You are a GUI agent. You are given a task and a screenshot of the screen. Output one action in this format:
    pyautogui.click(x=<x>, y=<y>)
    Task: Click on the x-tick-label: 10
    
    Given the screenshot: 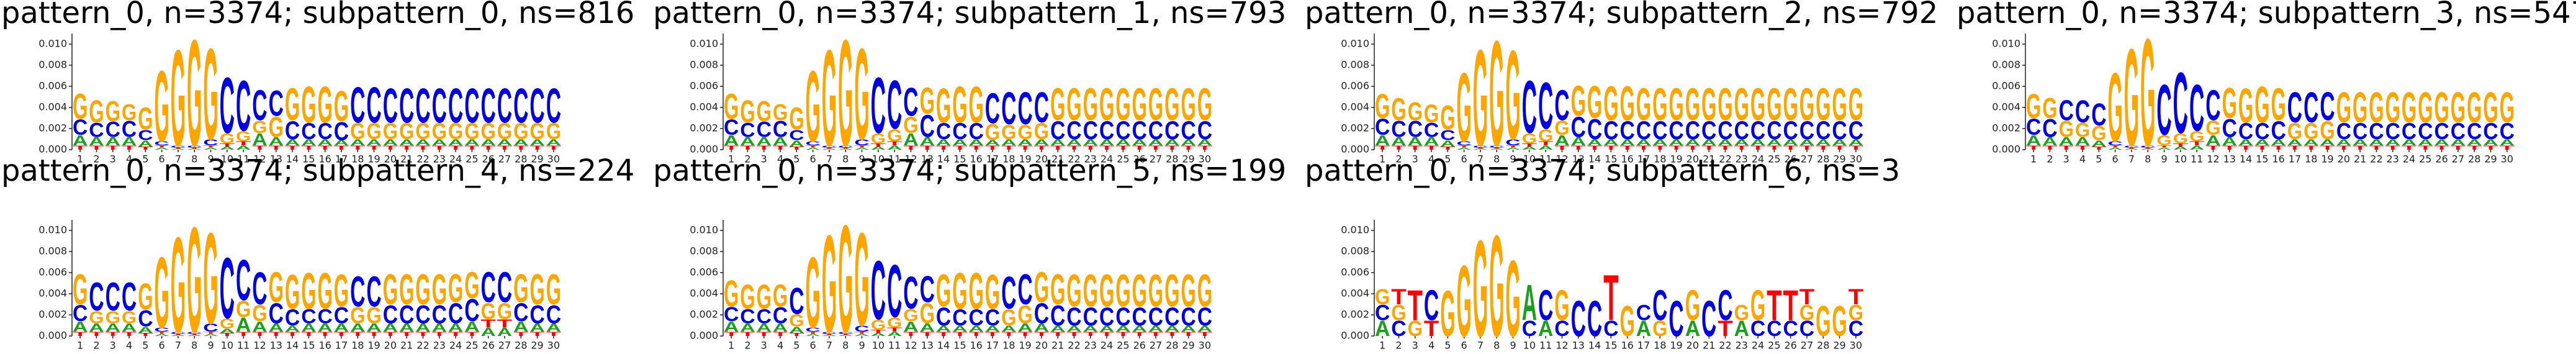 What is the action you would take?
    pyautogui.click(x=878, y=159)
    